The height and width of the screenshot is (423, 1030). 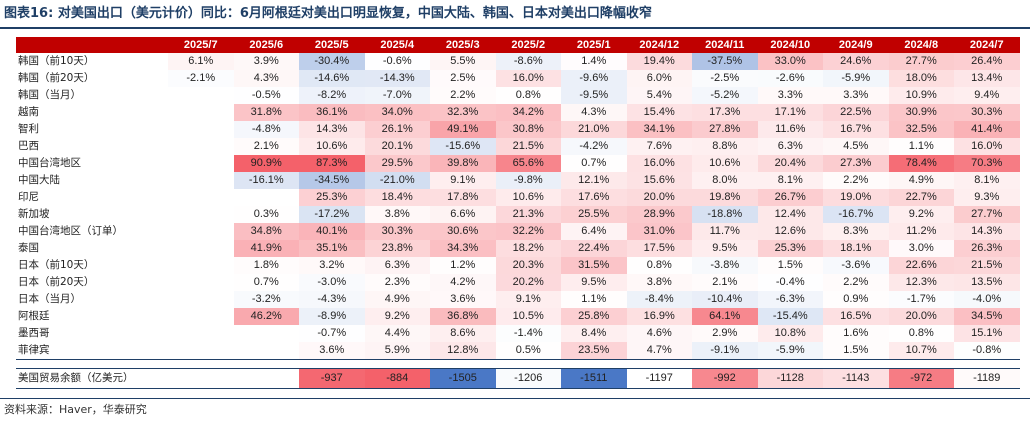 What do you see at coordinates (790, 146) in the screenshot?
I see `table-cell: 6.3%` at bounding box center [790, 146].